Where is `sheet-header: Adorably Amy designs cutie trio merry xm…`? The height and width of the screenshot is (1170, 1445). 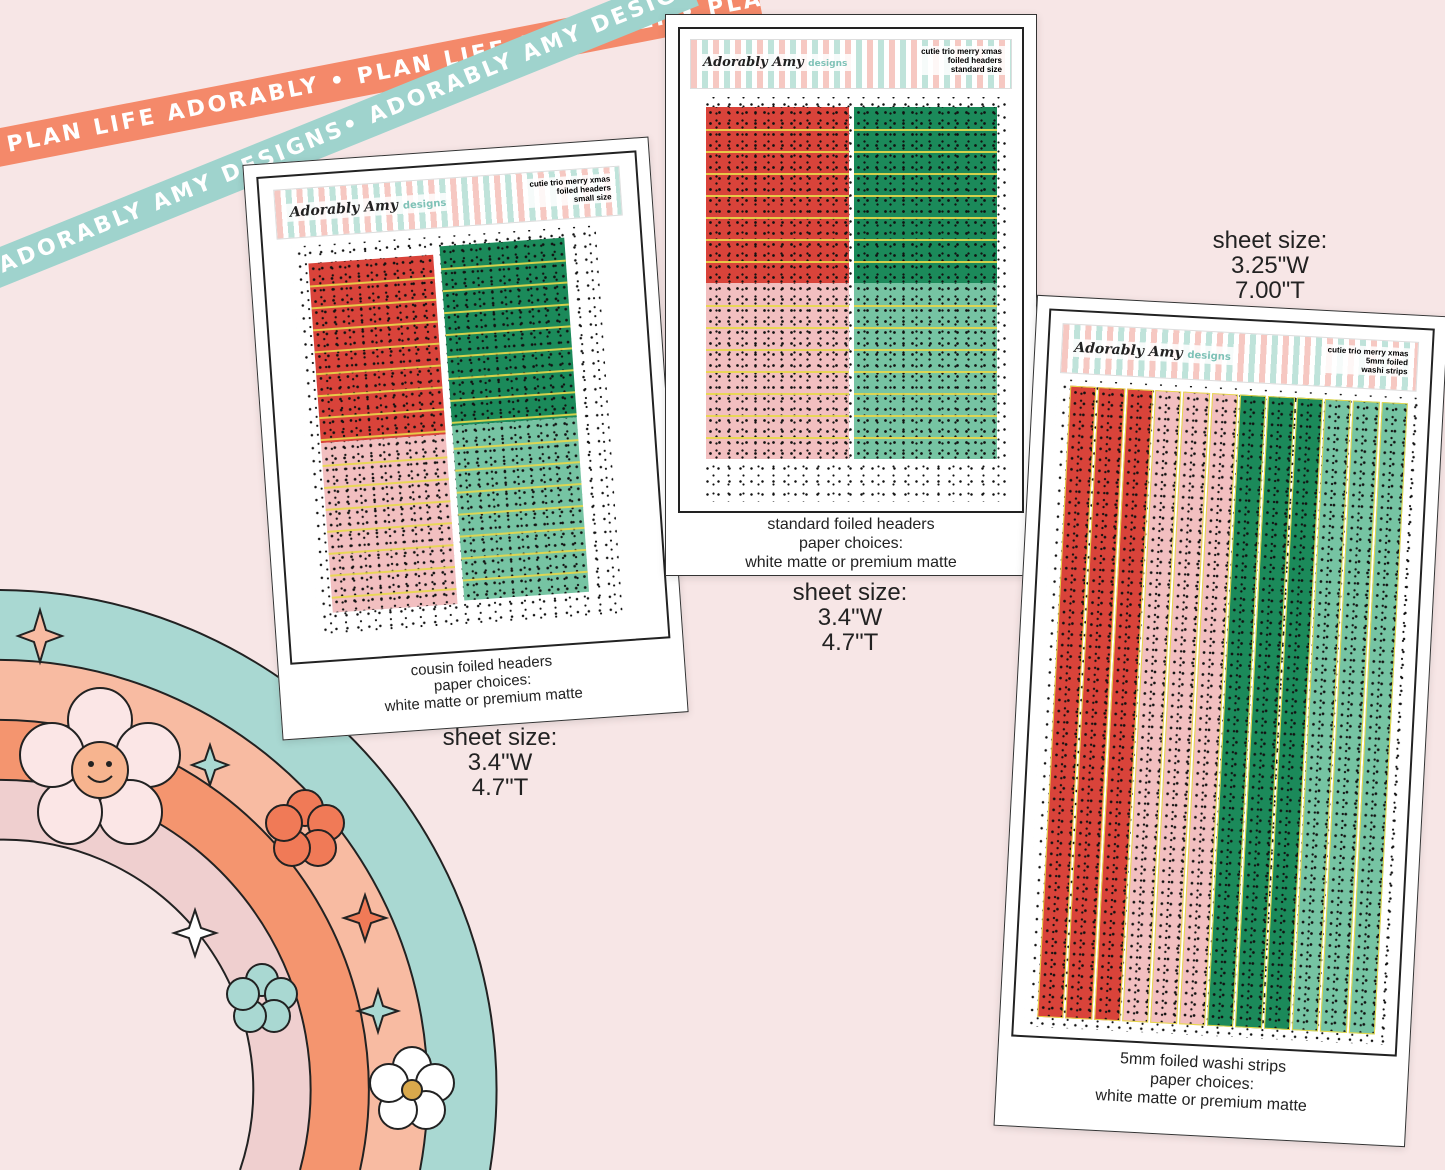
sheet-header: Adorably Amy designs cutie trio merry xm… is located at coordinates (851, 64).